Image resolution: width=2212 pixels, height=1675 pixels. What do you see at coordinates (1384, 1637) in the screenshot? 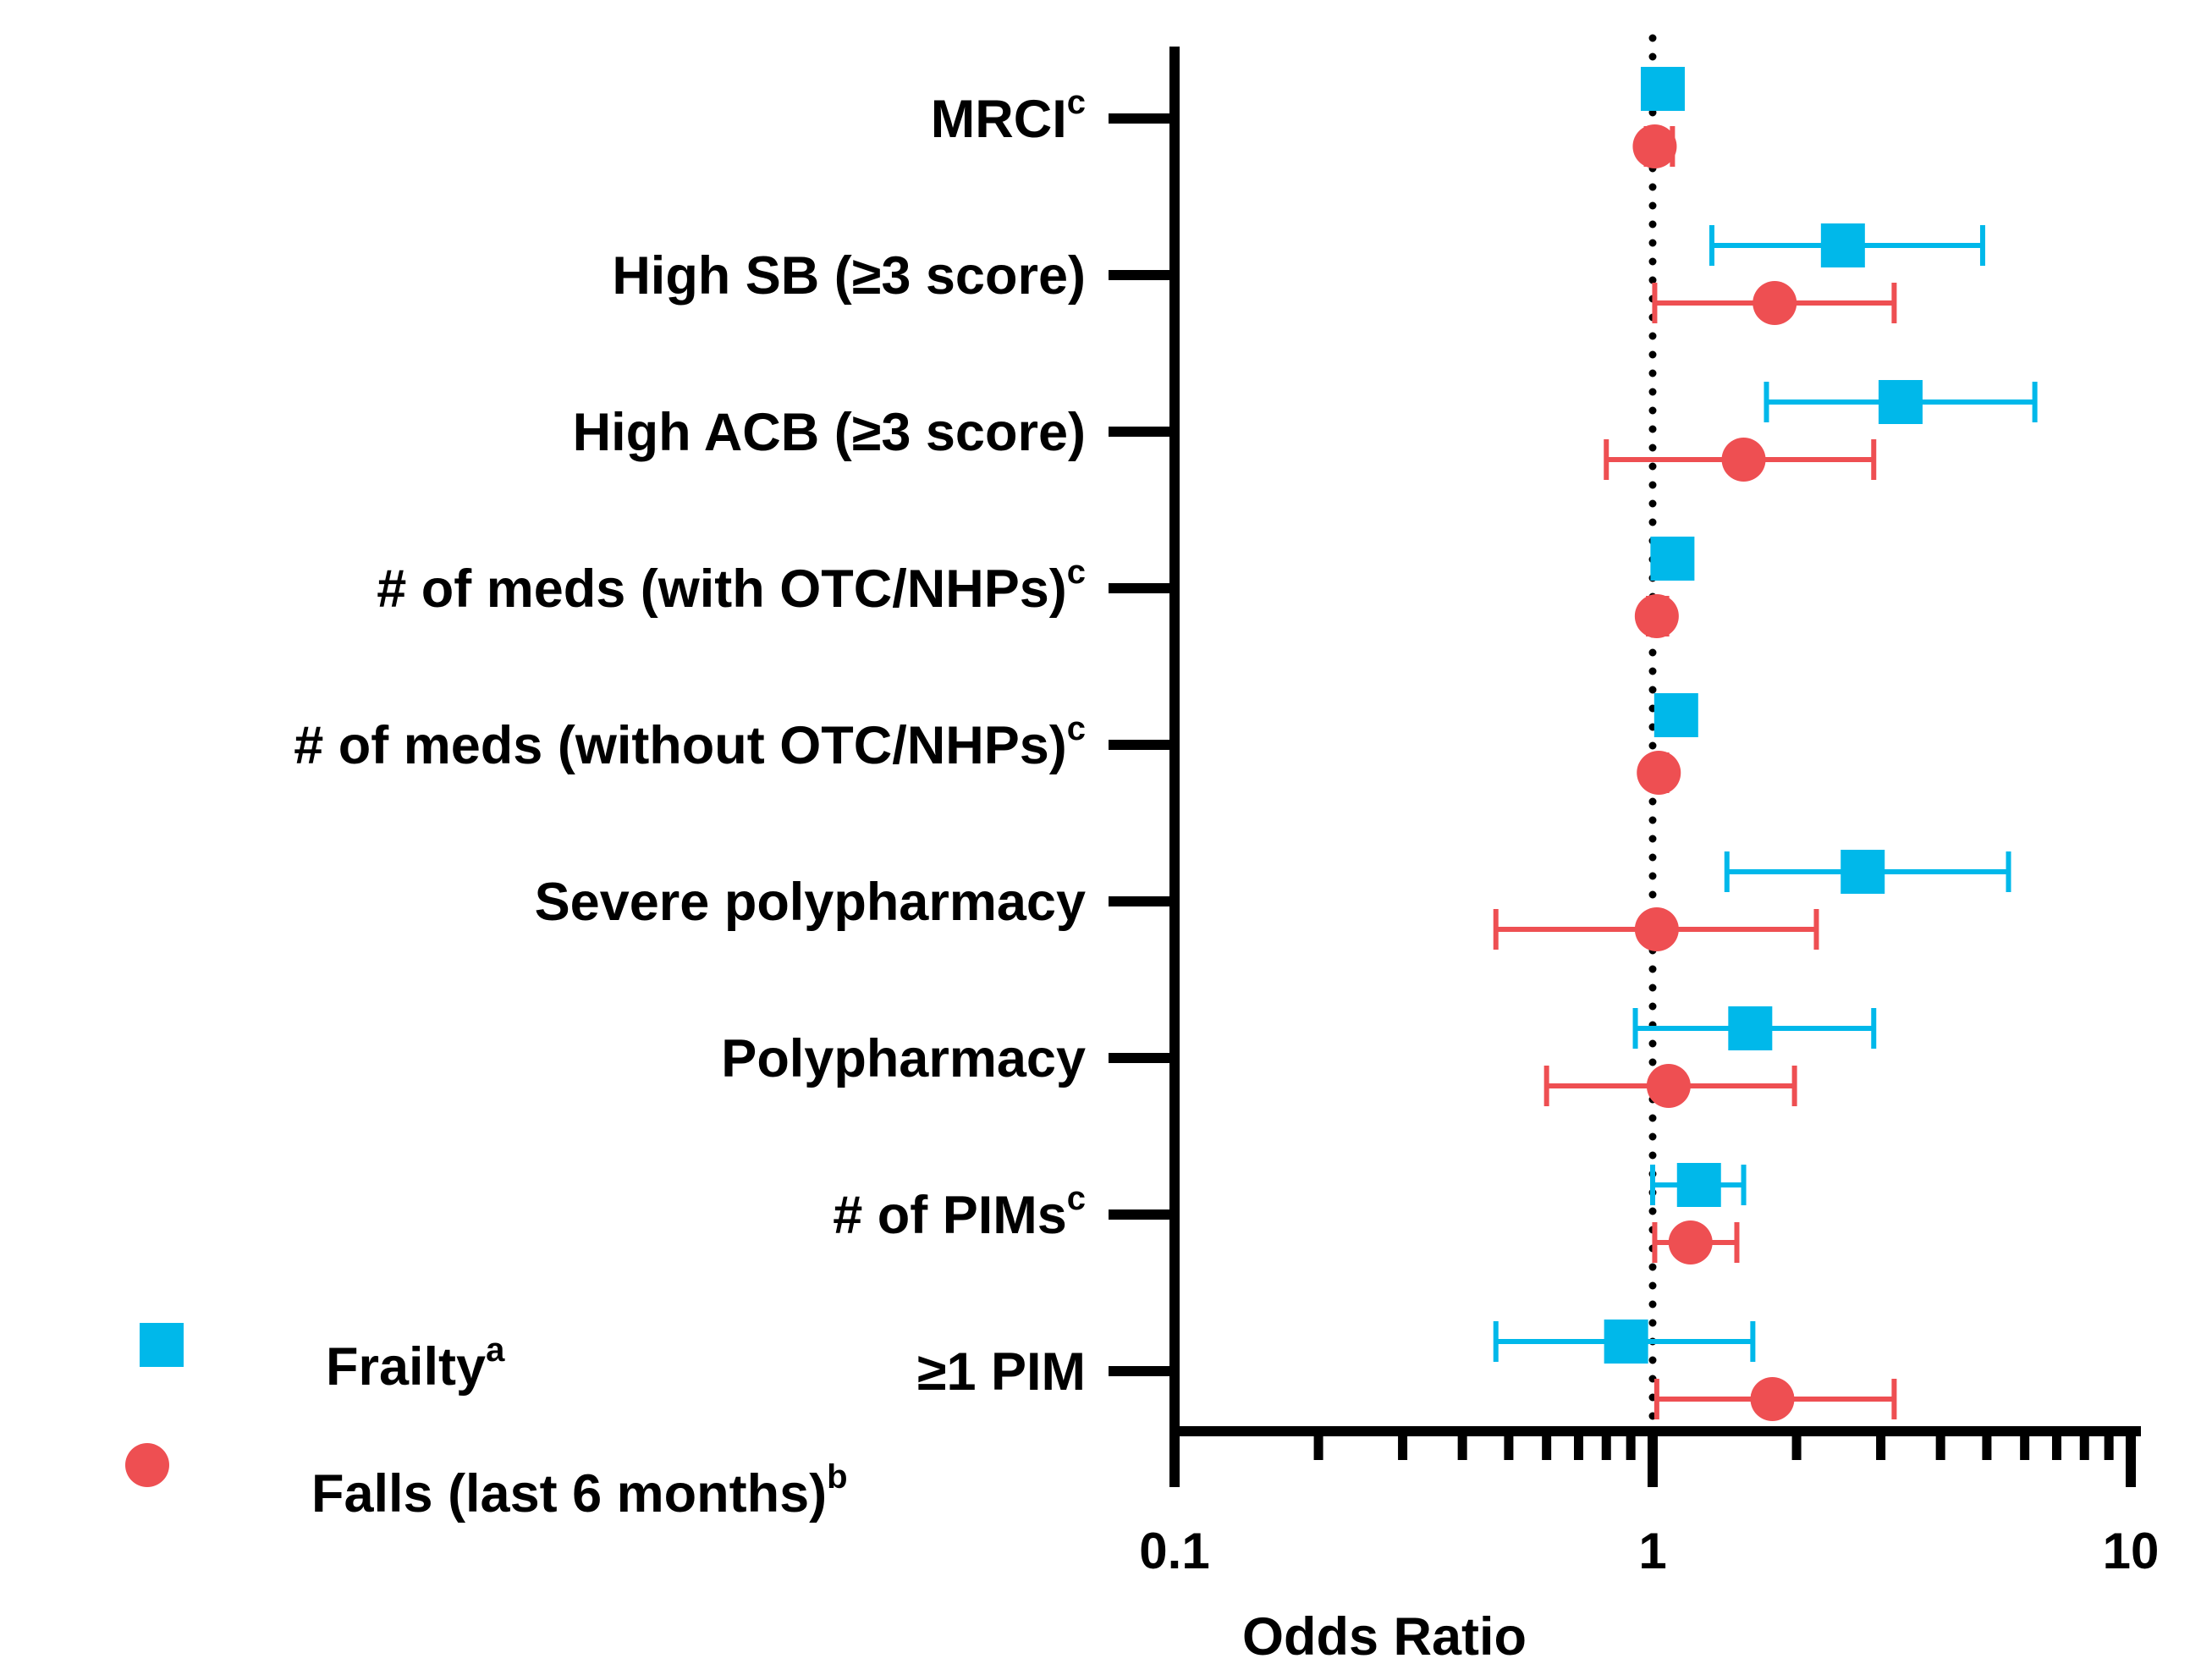
I see `x-axis-title: Odds Ratio` at bounding box center [1384, 1637].